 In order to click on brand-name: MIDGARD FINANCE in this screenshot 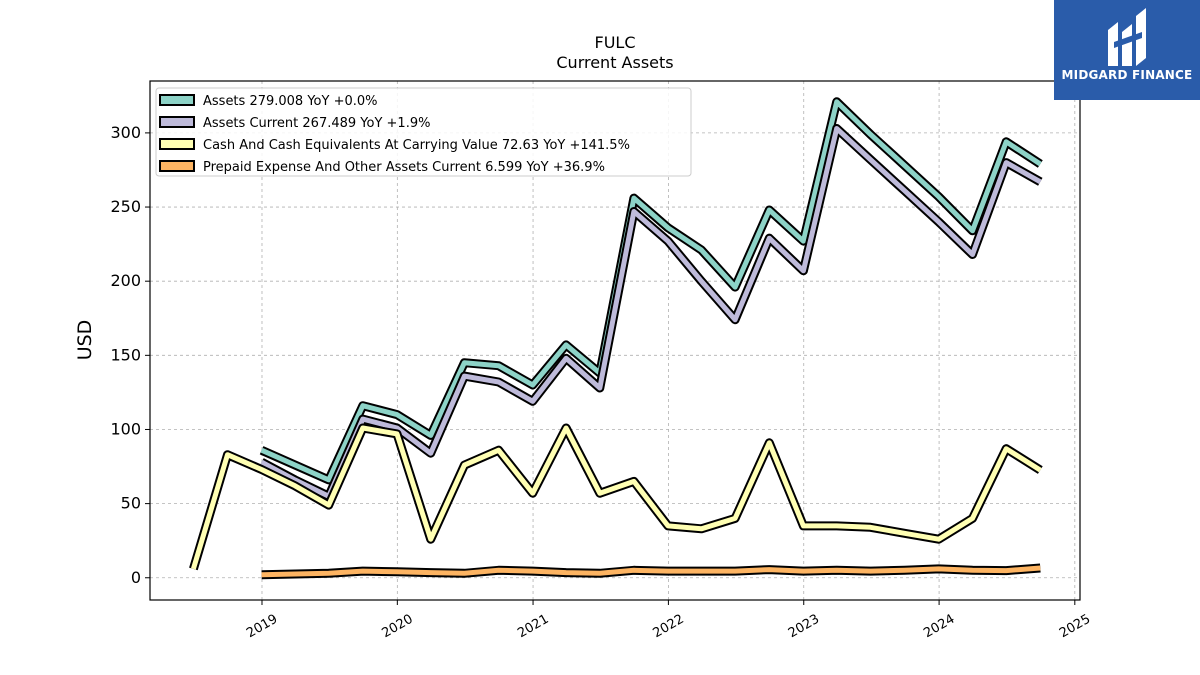, I will do `click(1127, 75)`.